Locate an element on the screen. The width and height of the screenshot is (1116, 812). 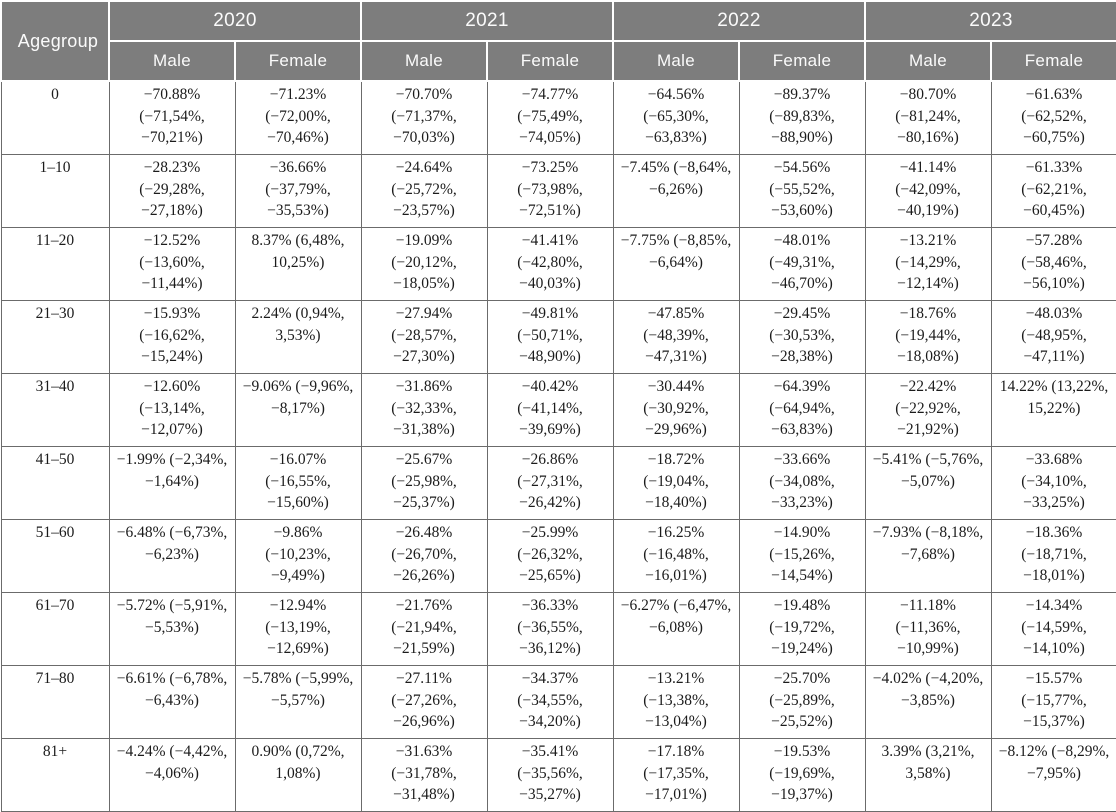
agegroup-cell: 51–60 is located at coordinates (55, 556).